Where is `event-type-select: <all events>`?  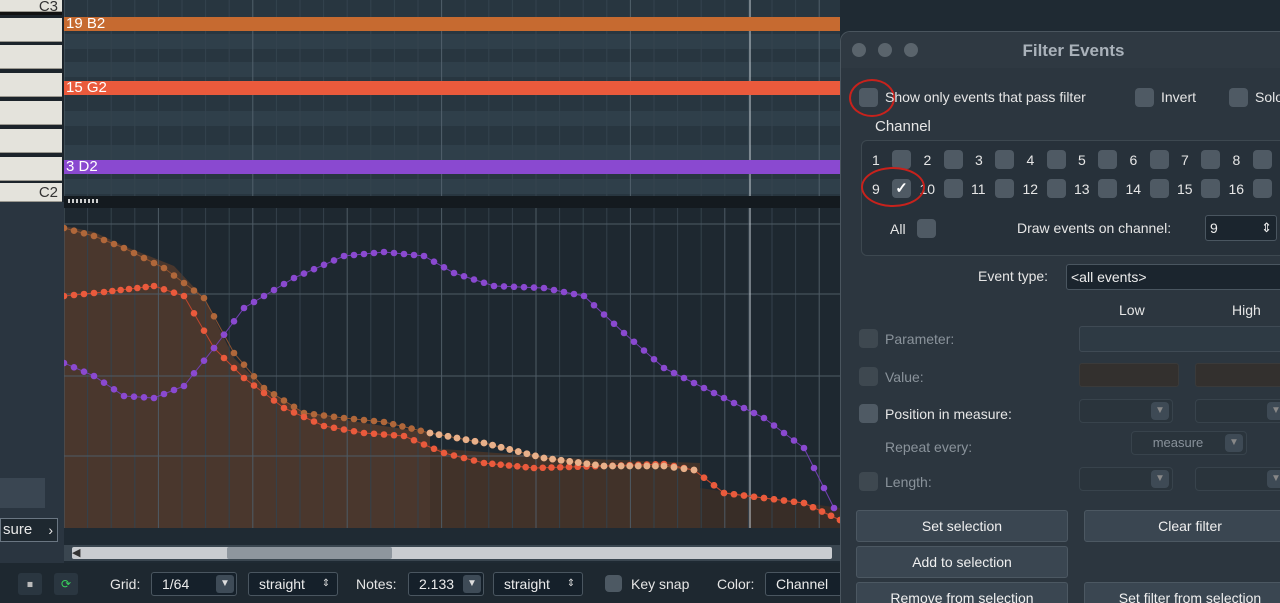 event-type-select: <all events> is located at coordinates (1173, 277).